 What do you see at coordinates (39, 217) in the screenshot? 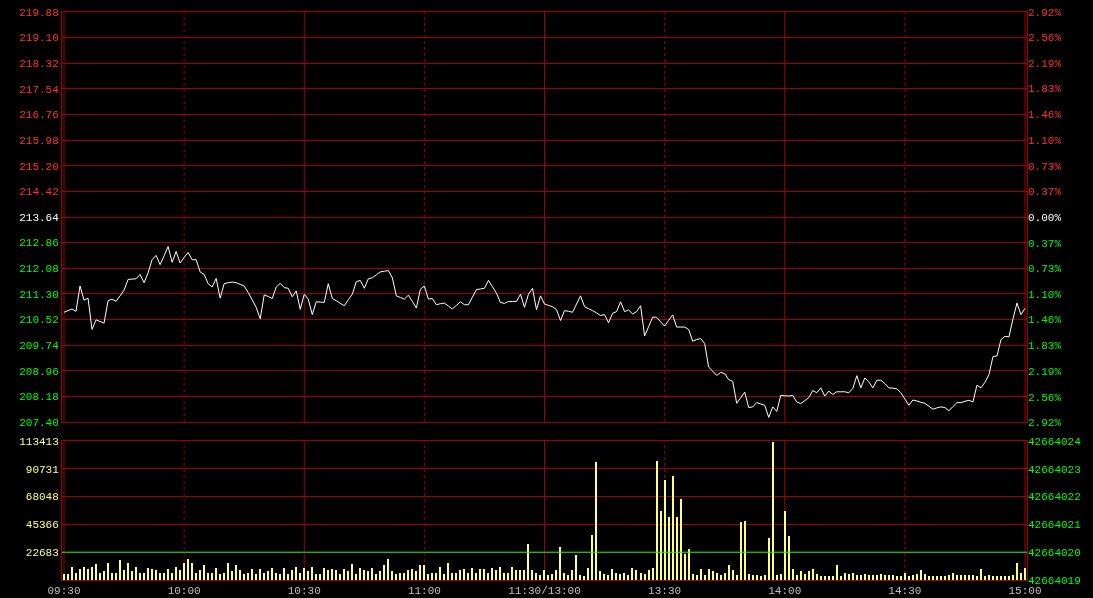
I see `y-tick-label: 213.64` at bounding box center [39, 217].